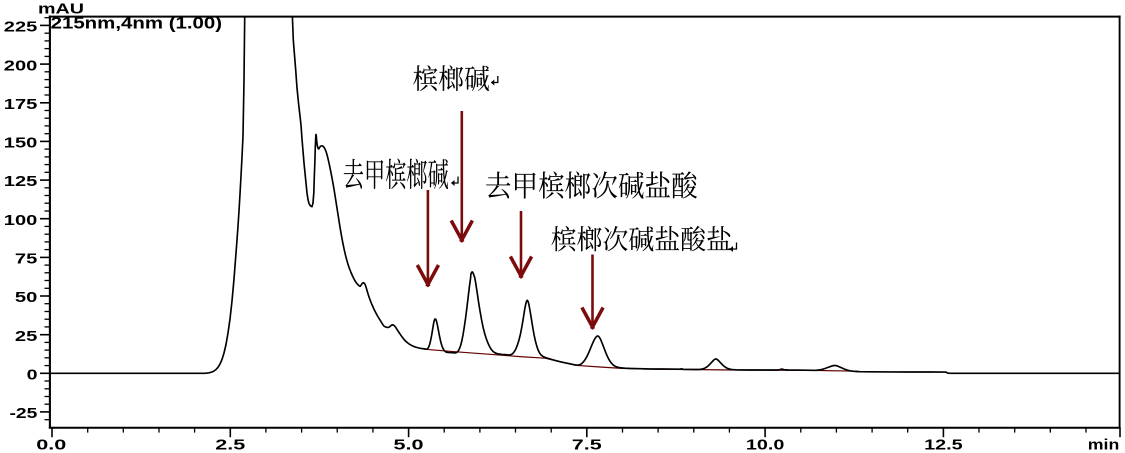  I want to click on svg-text: 75, so click(26, 258).